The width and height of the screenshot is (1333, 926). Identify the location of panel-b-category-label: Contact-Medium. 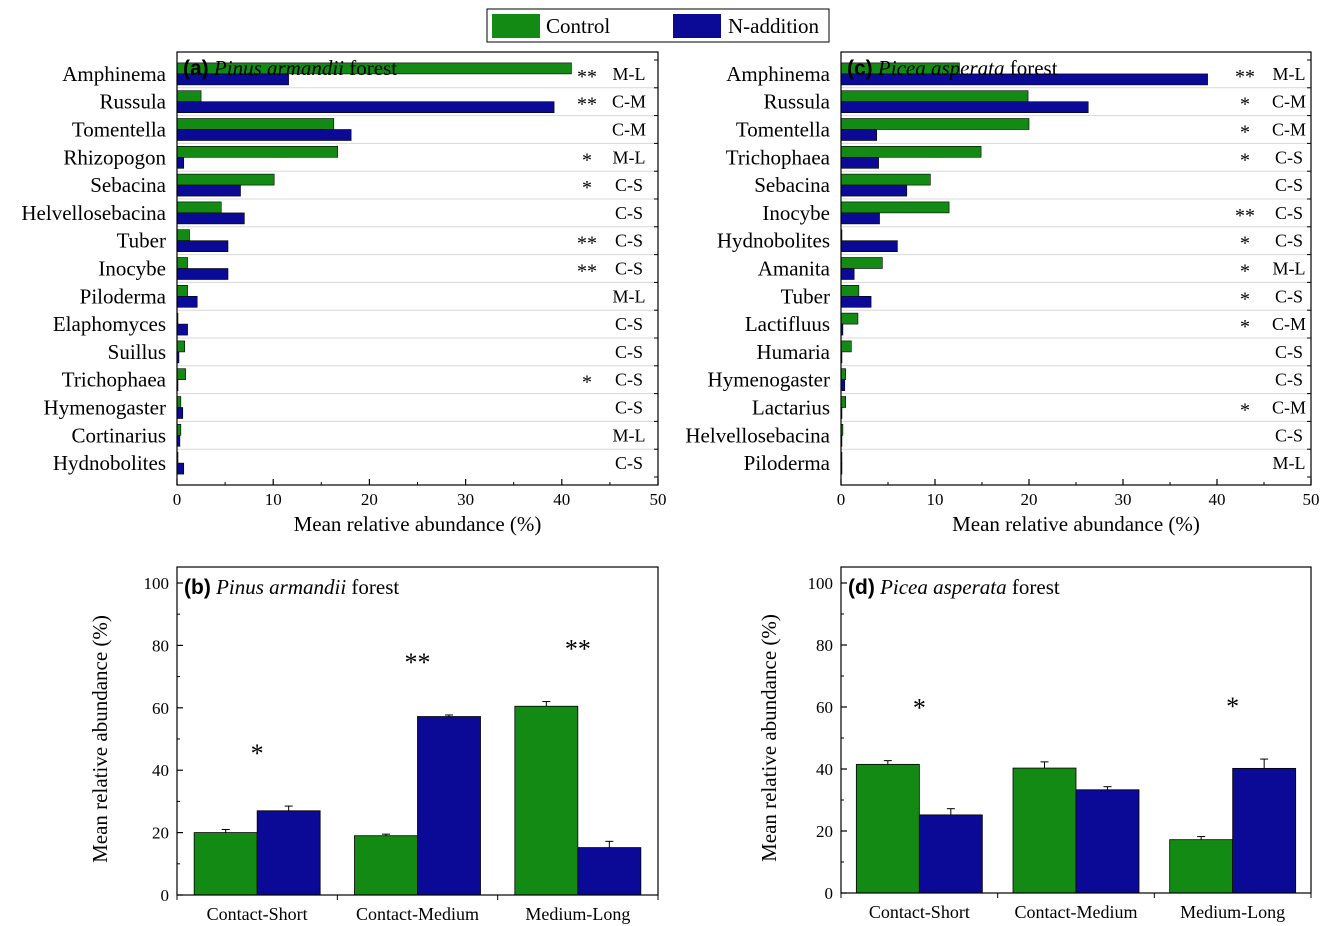
(417, 914).